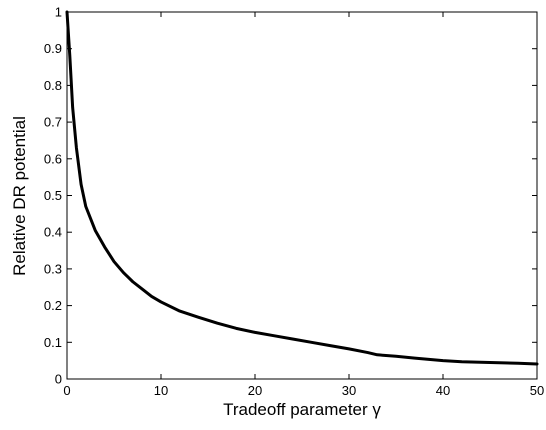  I want to click on y-tick-label: 0.4, so click(53, 232).